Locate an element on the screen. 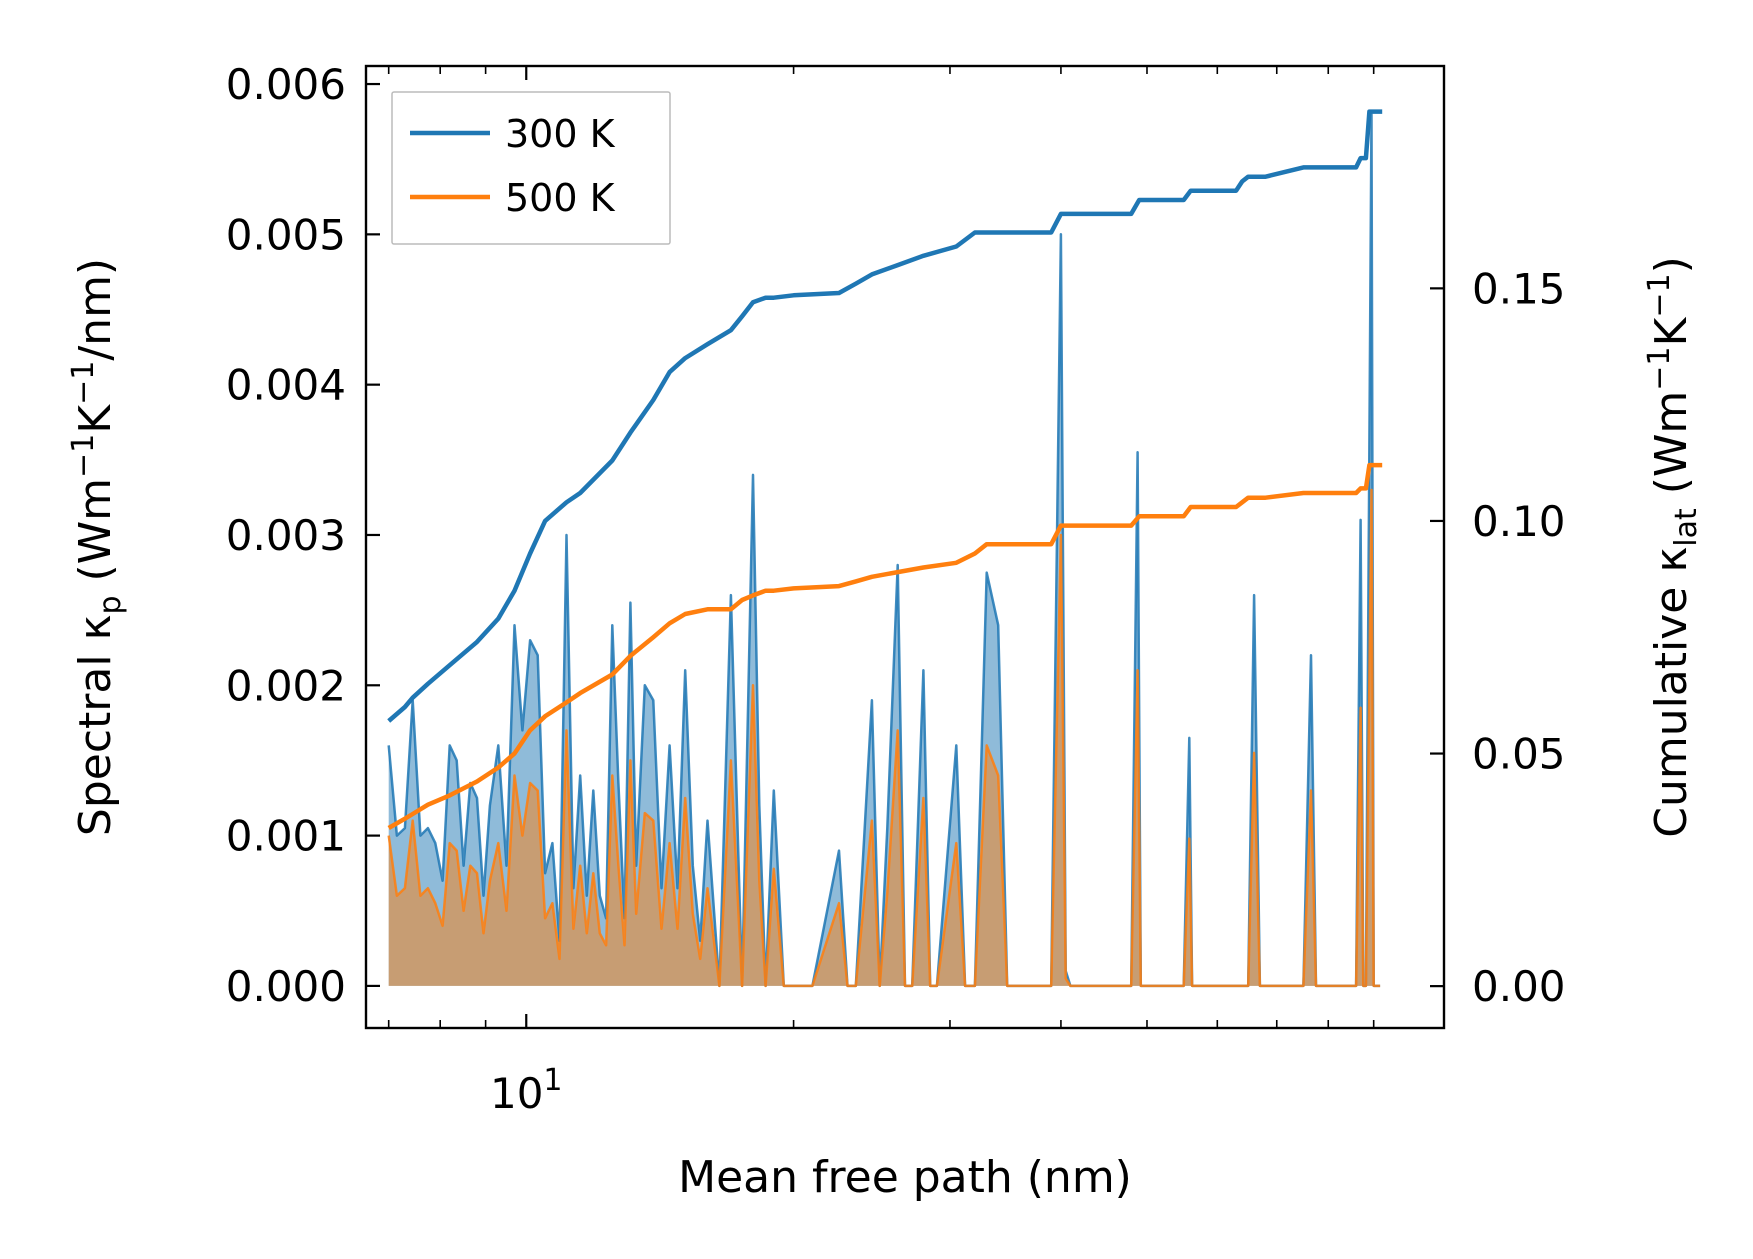  y-right-label-sub: lat is located at coordinates (1686, 527).